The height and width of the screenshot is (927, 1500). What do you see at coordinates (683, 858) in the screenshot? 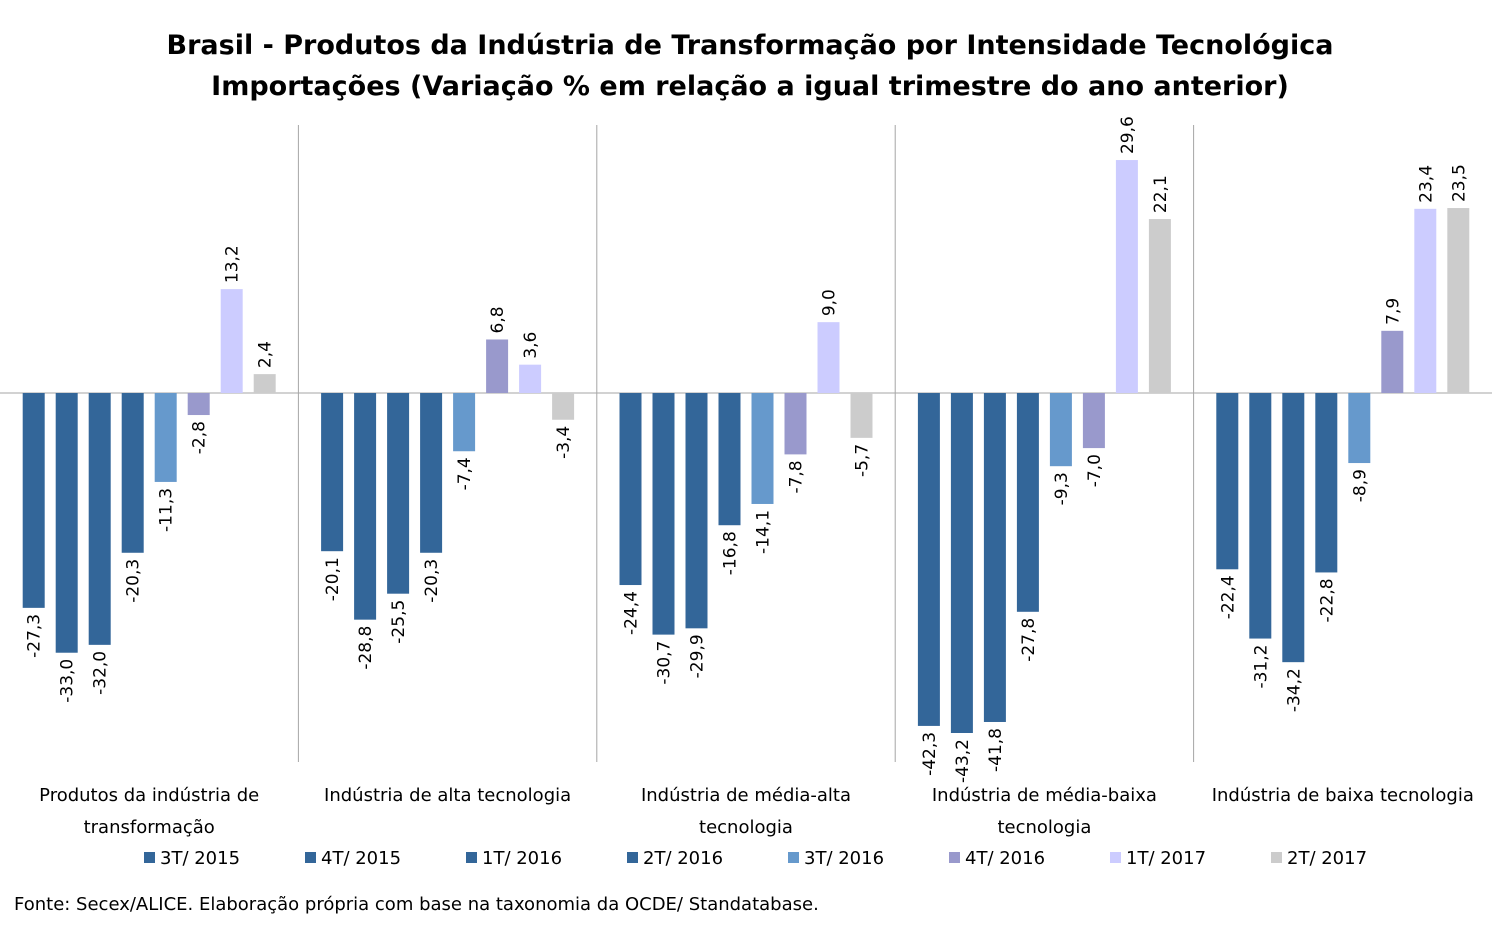
I see `legend-label: 2T/ 2016` at bounding box center [683, 858].